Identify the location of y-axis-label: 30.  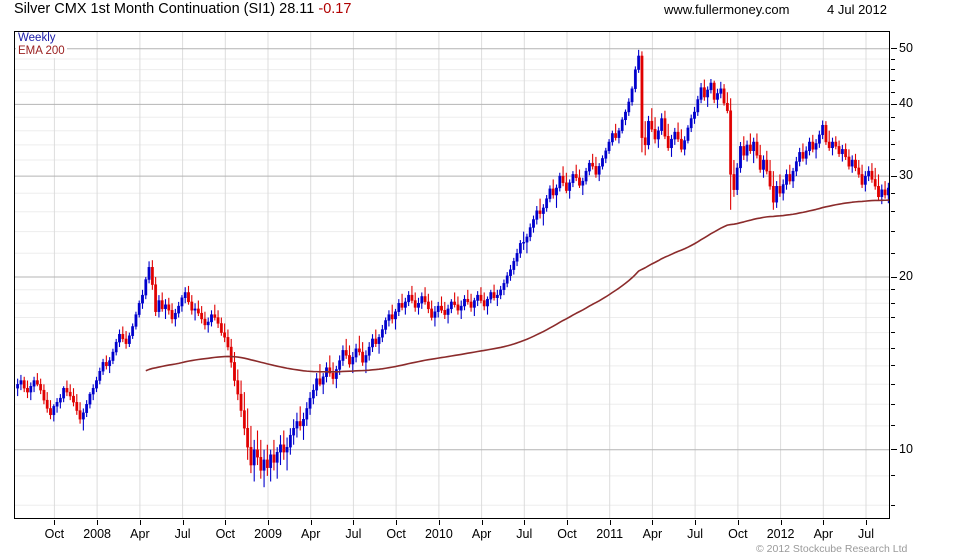
(906, 175).